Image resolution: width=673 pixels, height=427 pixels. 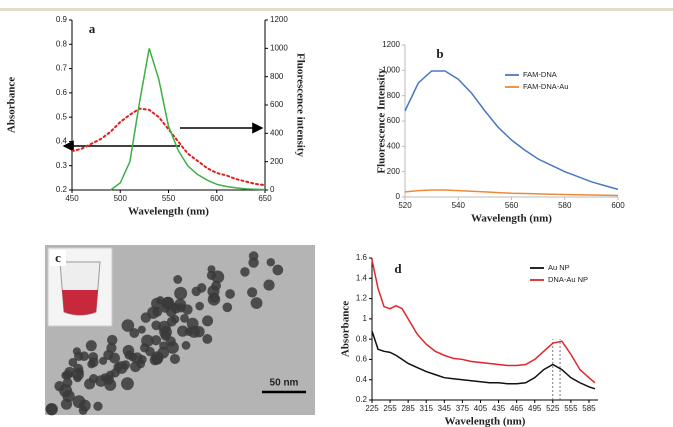 What do you see at coordinates (300, 105) in the screenshot?
I see `y2-axis-title: Fluorescence intensity` at bounding box center [300, 105].